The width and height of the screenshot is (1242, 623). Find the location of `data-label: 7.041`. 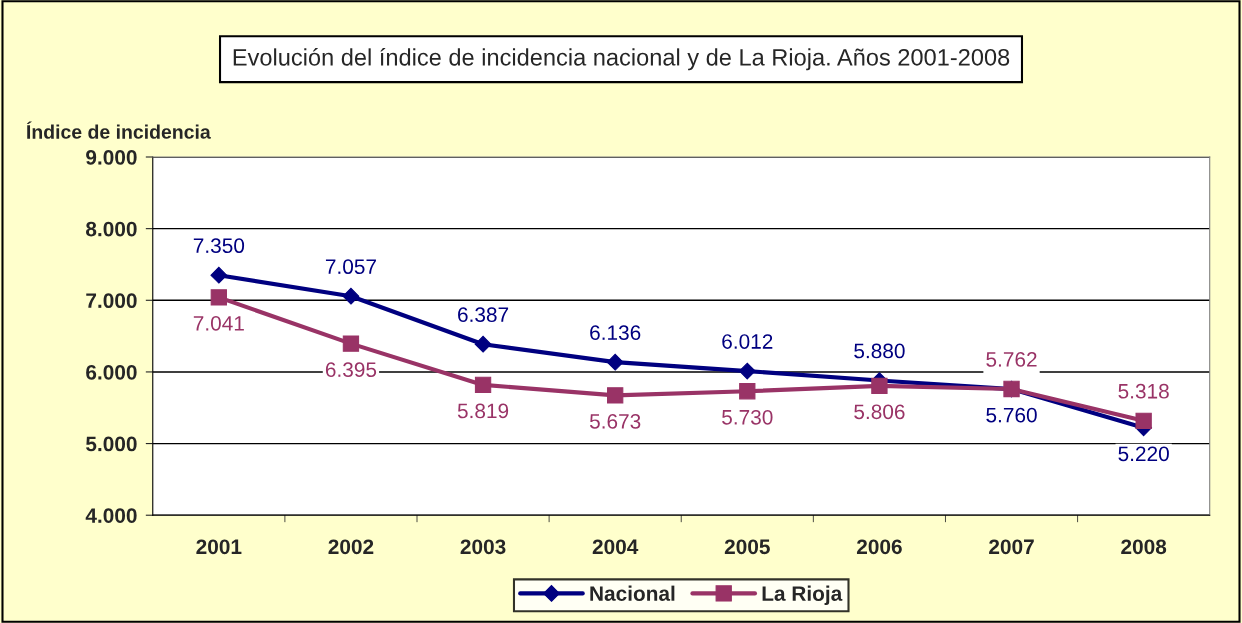

data-label: 7.041 is located at coordinates (218, 323).